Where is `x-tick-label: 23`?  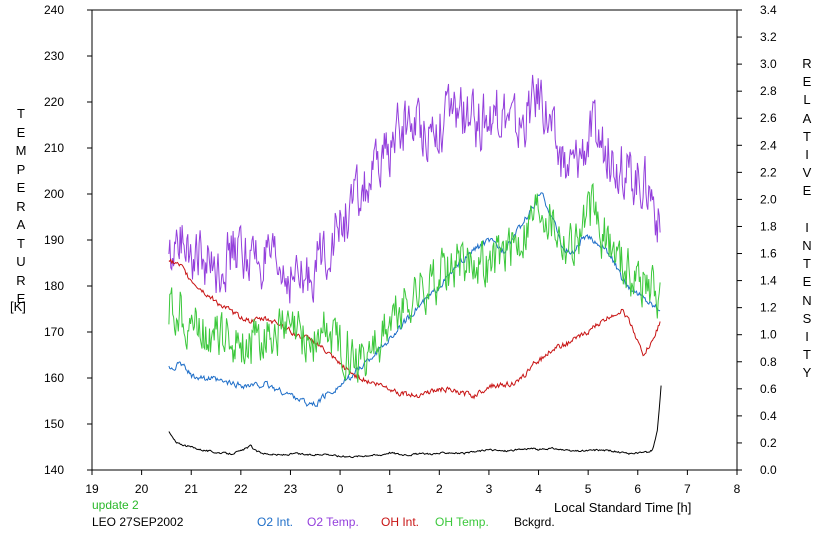
x-tick-label: 23 is located at coordinates (291, 489).